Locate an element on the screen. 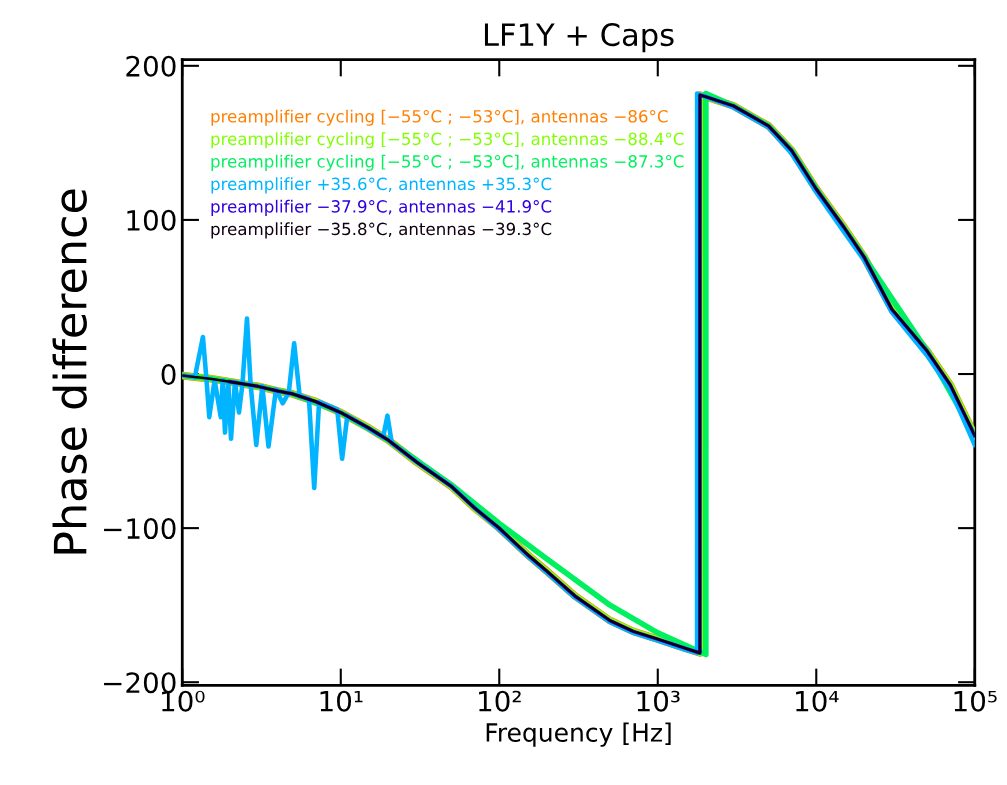 The width and height of the screenshot is (1007, 785). x-tick-label: 10⁵ is located at coordinates (975, 701).